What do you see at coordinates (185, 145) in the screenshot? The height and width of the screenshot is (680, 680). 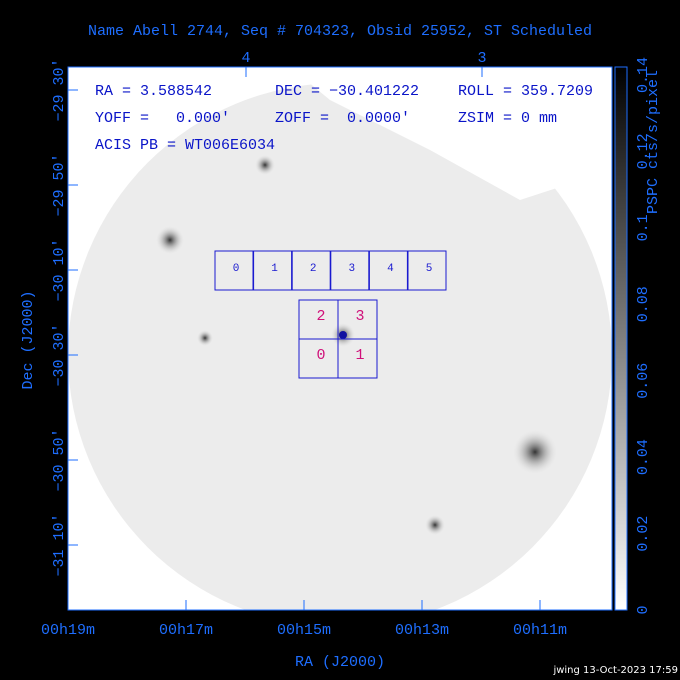 I see `info-line: ACIS PB = WT006E6034` at bounding box center [185, 145].